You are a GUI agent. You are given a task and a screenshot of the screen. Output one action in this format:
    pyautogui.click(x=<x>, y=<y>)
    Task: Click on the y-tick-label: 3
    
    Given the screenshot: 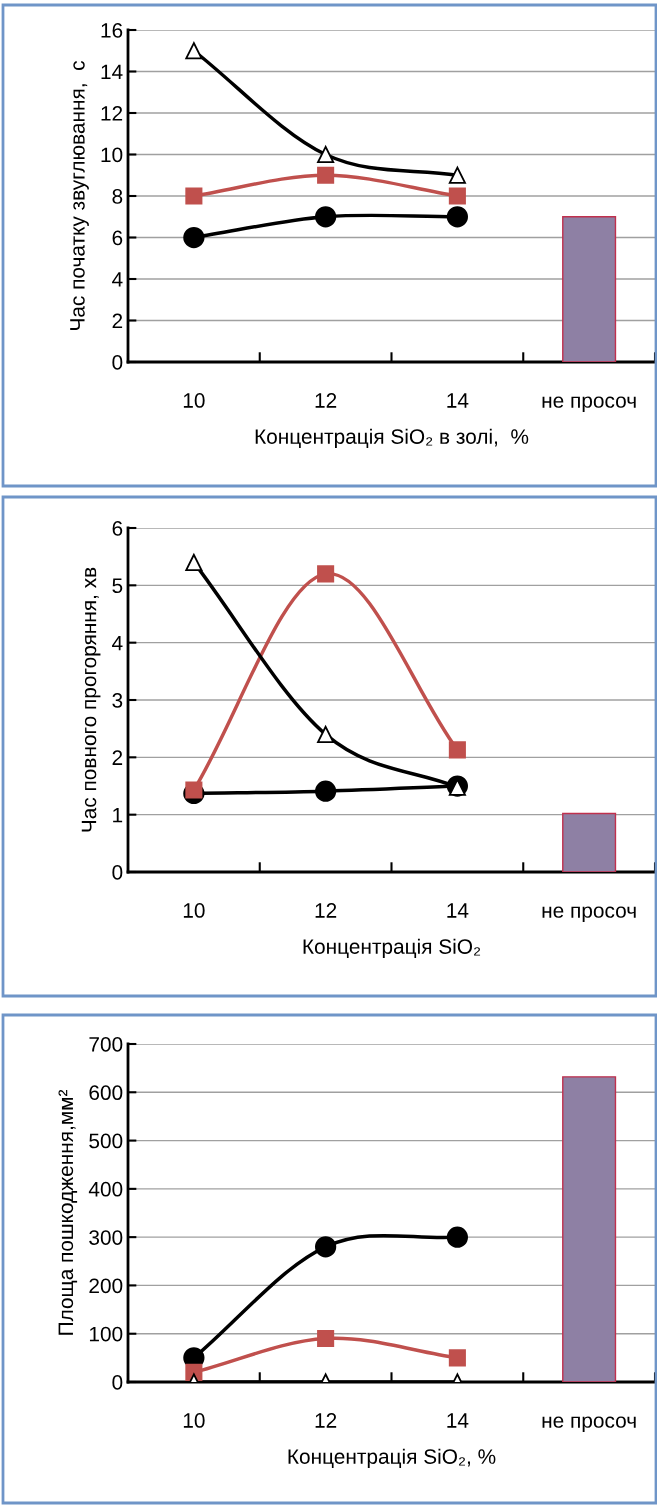 What is the action you would take?
    pyautogui.click(x=117, y=700)
    